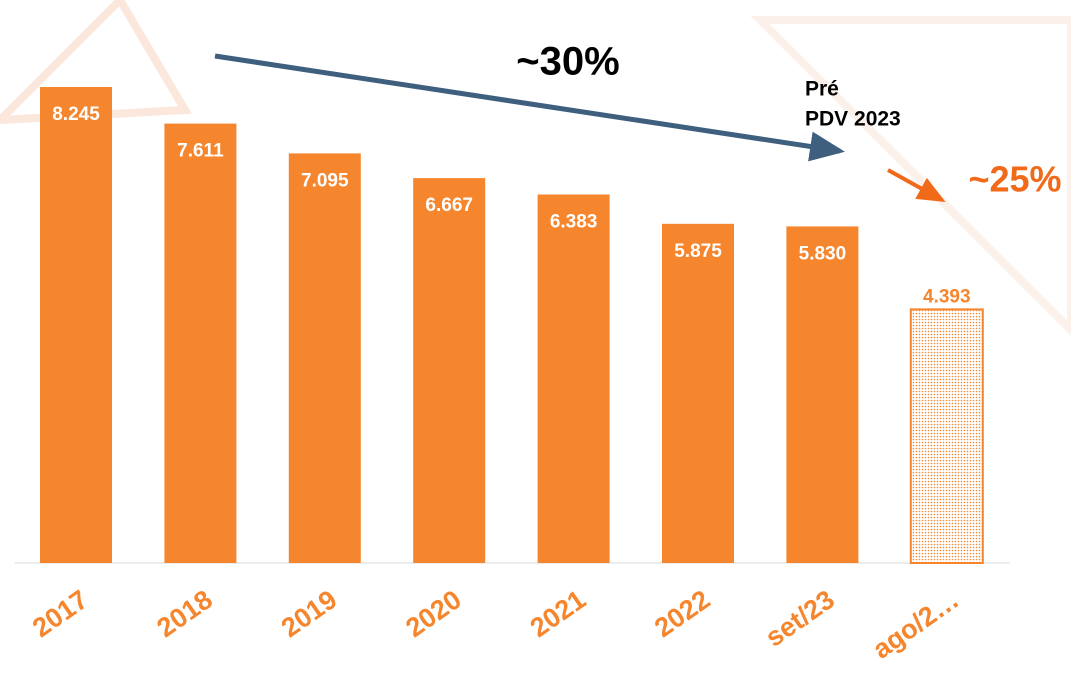  Describe the element at coordinates (76, 114) in the screenshot. I see `data-label: 8.245` at that location.